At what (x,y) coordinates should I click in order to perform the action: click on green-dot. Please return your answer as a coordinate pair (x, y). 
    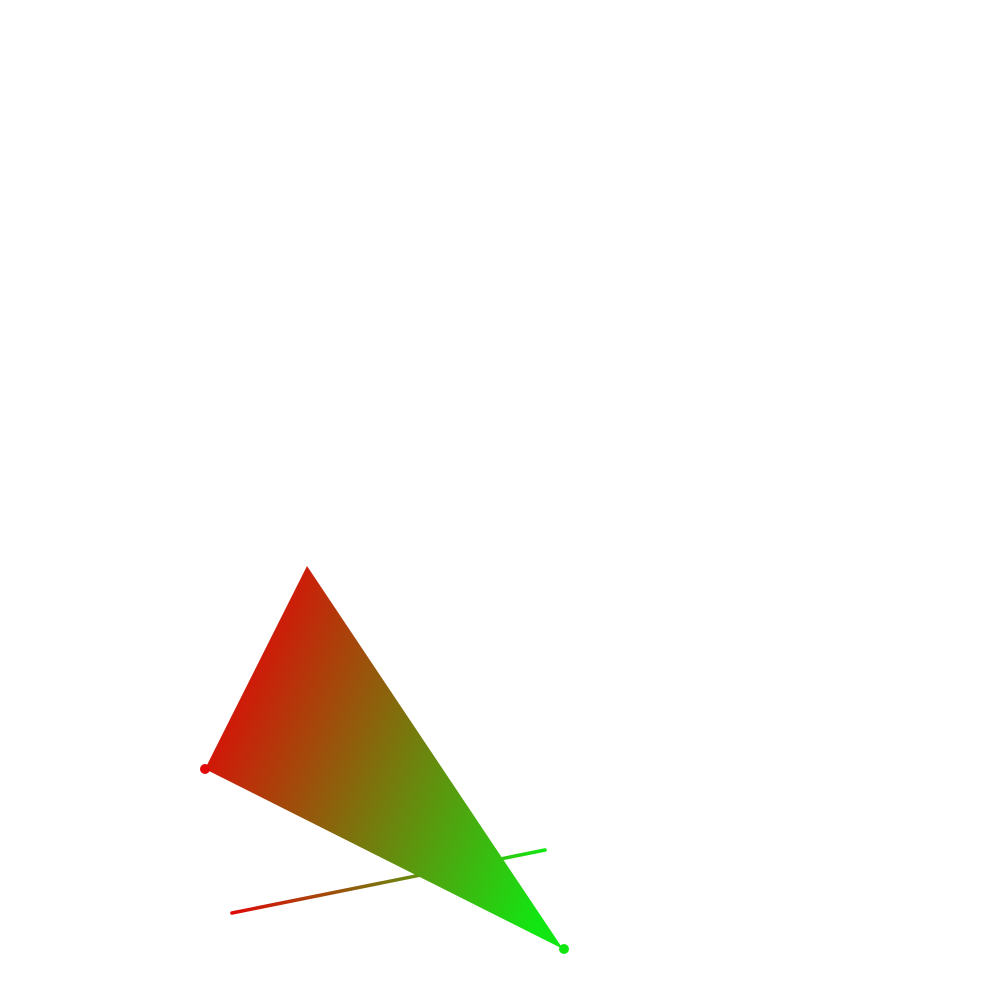
    Looking at the image, I should click on (564, 949).